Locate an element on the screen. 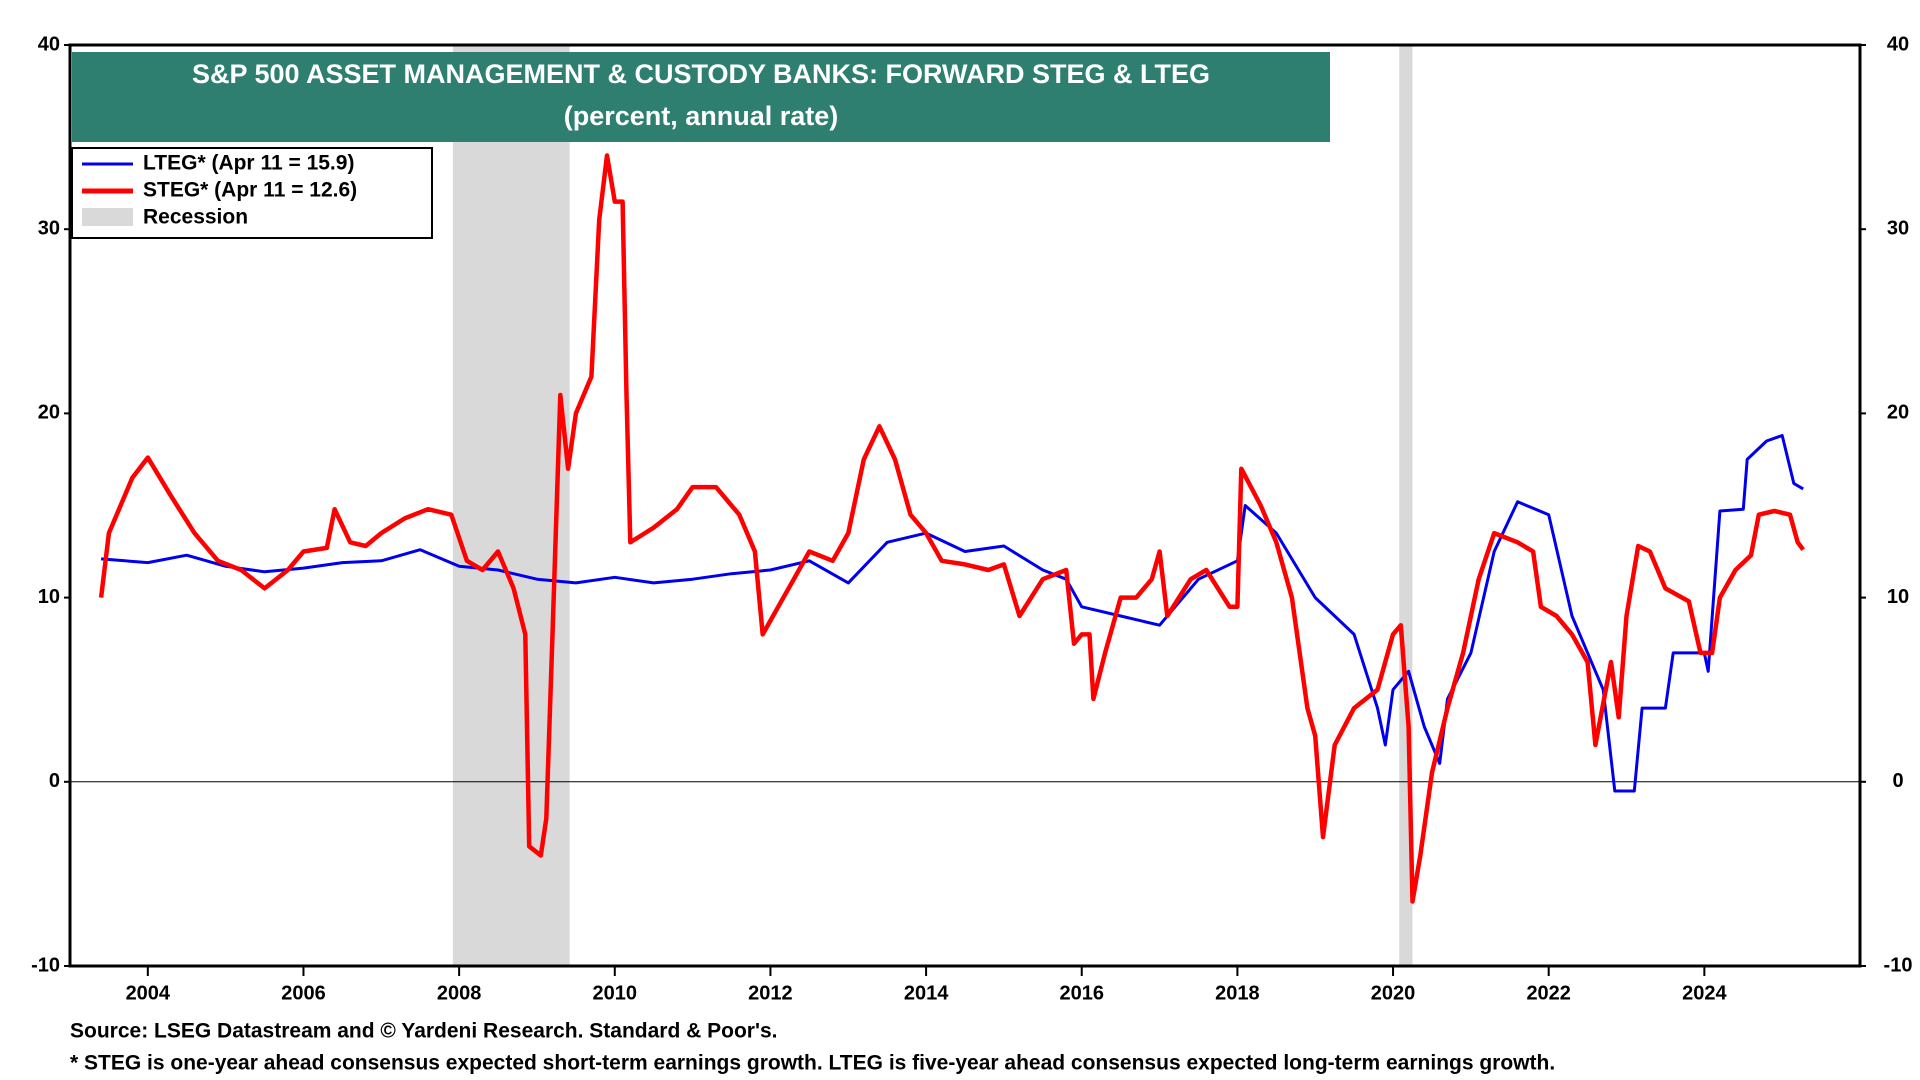 Image resolution: width=1920 pixels, height=1080 pixels. y2-tick-label: -10 is located at coordinates (1898, 965).